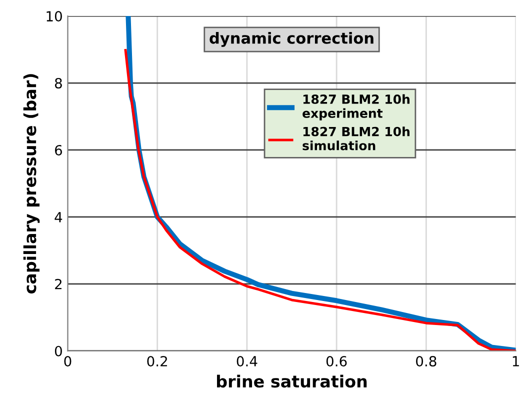 The image size is (521, 401). What do you see at coordinates (426, 361) in the screenshot?
I see `x-tick-label: 0.8` at bounding box center [426, 361].